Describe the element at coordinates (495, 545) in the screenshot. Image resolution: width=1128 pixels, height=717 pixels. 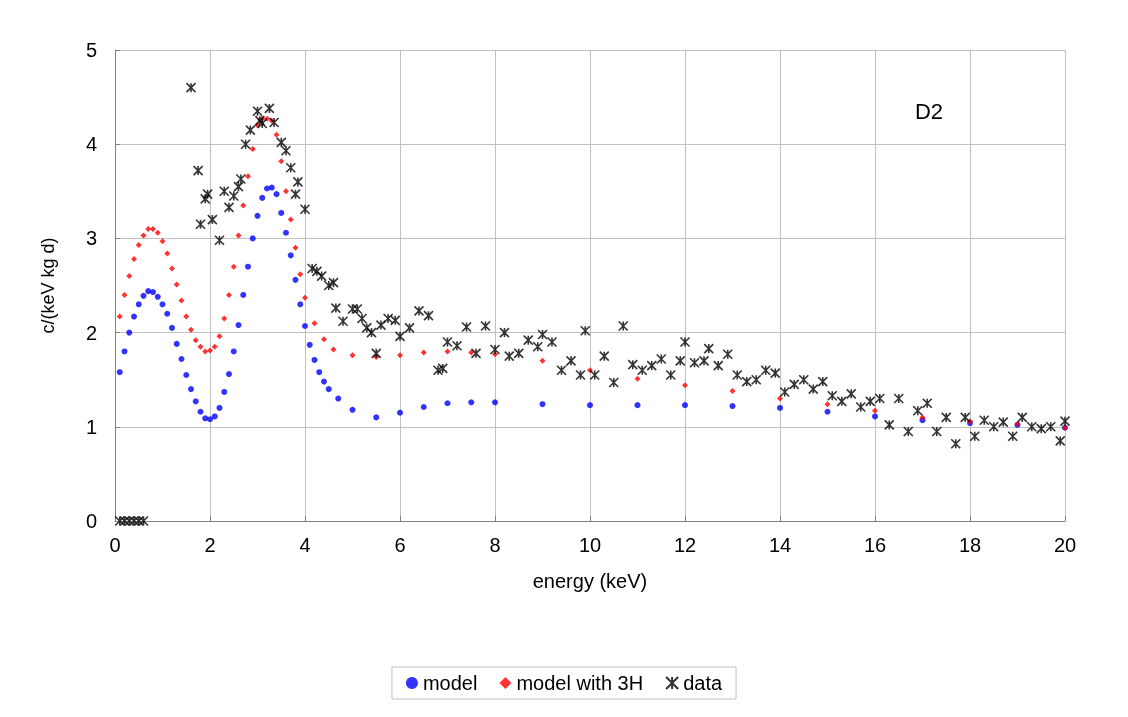
I see `x-tick-label: 8` at that location.